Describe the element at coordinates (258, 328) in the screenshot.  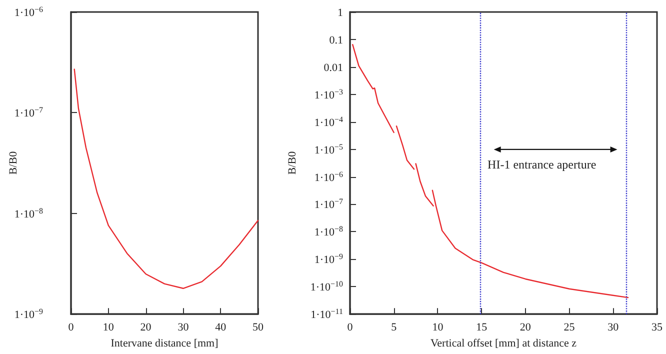
I see `x-tick-label: 50` at that location.